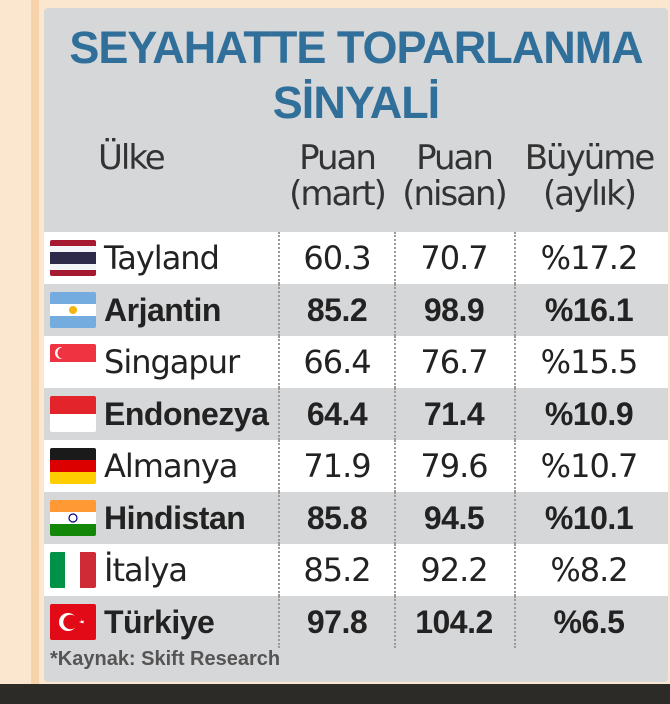  Describe the element at coordinates (589, 414) in the screenshot. I see `monthly-growth: %10.9` at that location.